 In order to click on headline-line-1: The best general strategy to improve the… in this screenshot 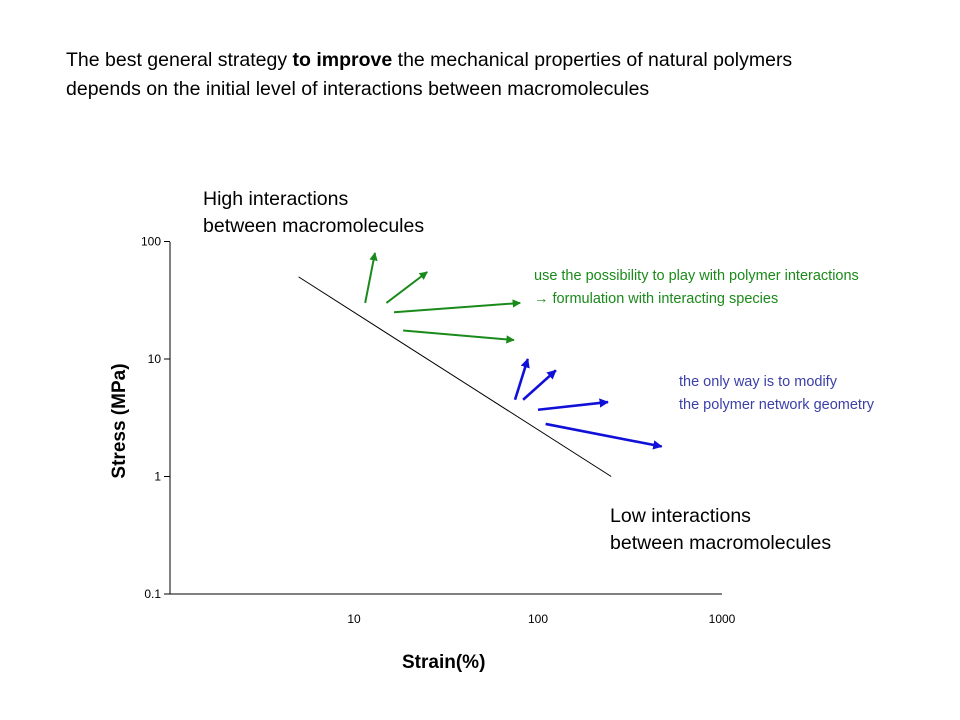, I will do `click(511, 60)`.